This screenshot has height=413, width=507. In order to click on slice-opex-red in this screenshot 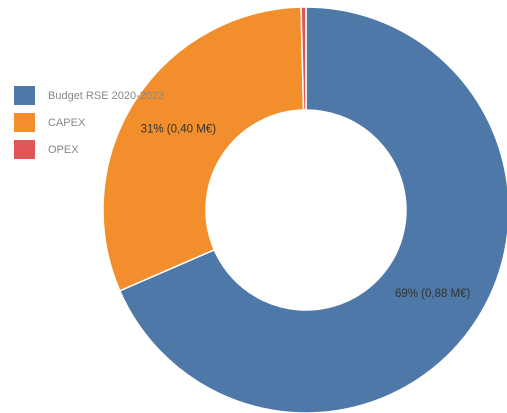, I will do `click(303, 58)`.